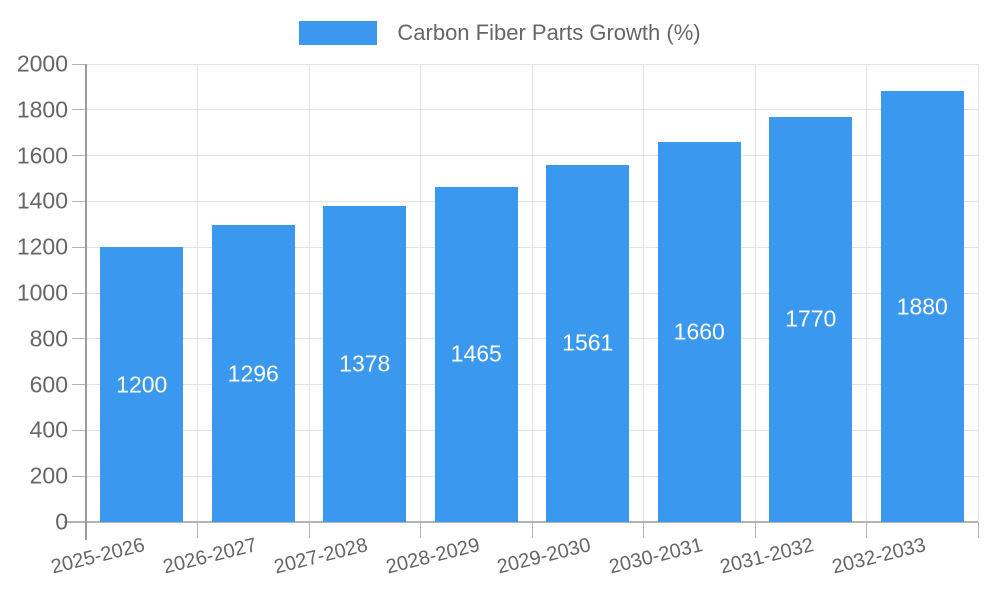  I want to click on y-axis-tick-label: 200, so click(48, 475).